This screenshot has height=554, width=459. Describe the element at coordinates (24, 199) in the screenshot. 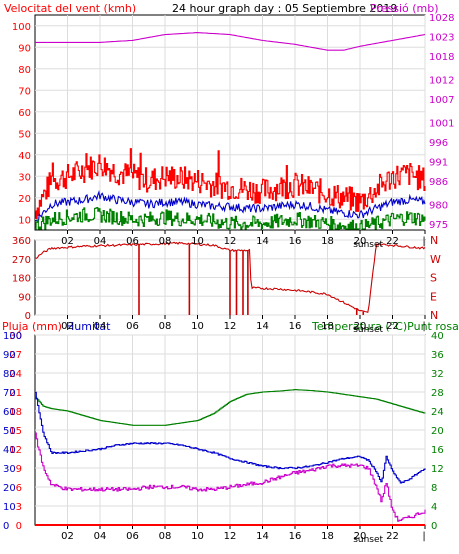

I see `wind-tick-label: 20` at that location.